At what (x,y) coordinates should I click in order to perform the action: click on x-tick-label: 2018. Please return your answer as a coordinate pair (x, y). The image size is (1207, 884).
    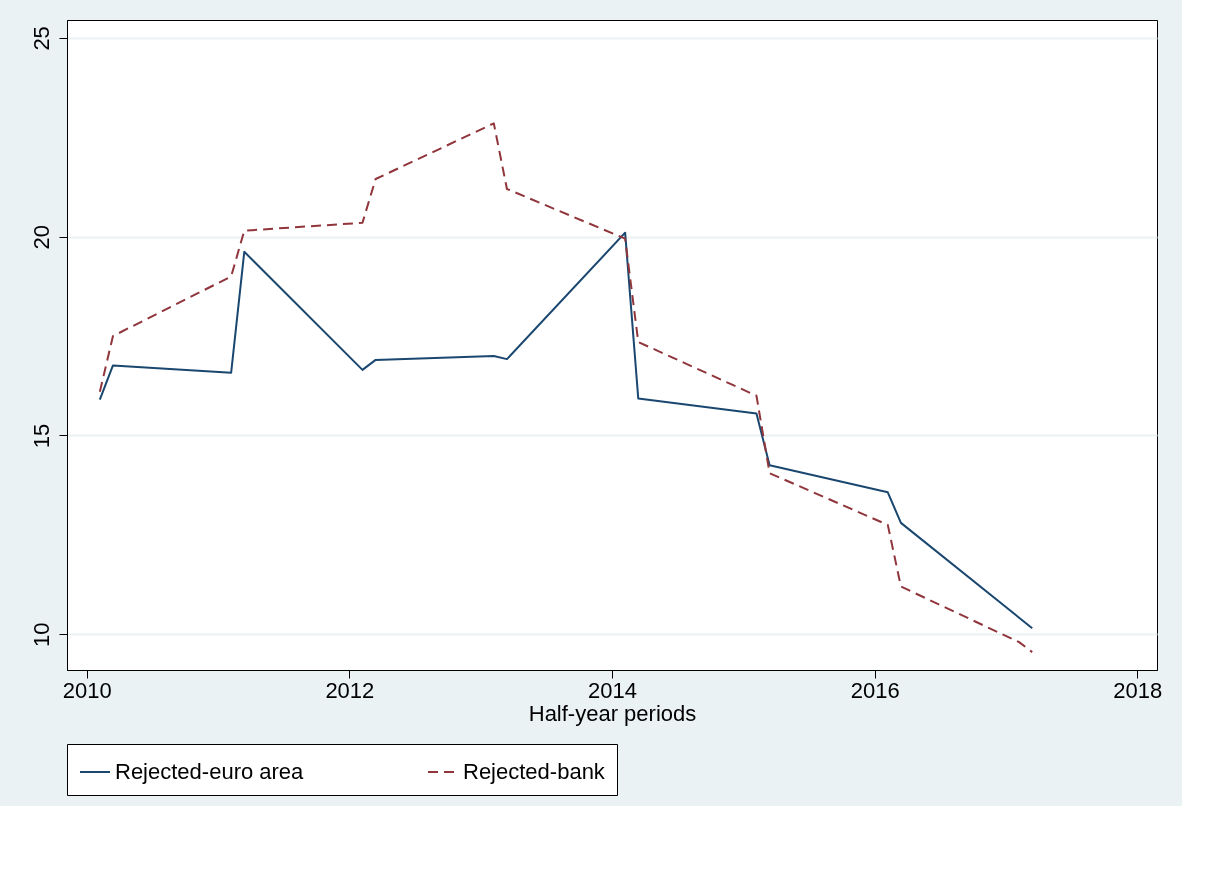
    Looking at the image, I should click on (1138, 690).